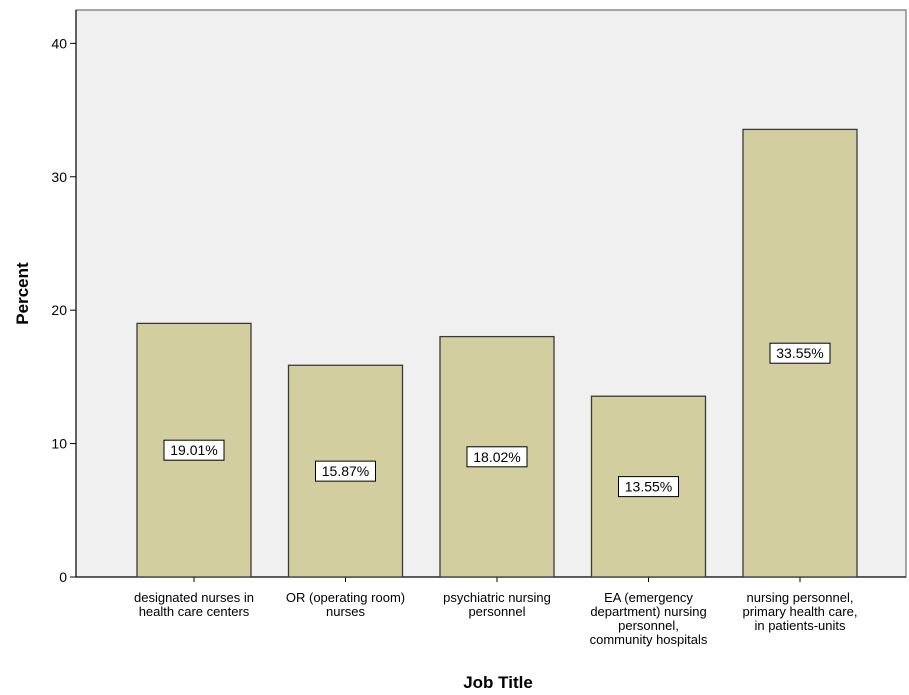  I want to click on data-label: 33.55%, so click(799, 353).